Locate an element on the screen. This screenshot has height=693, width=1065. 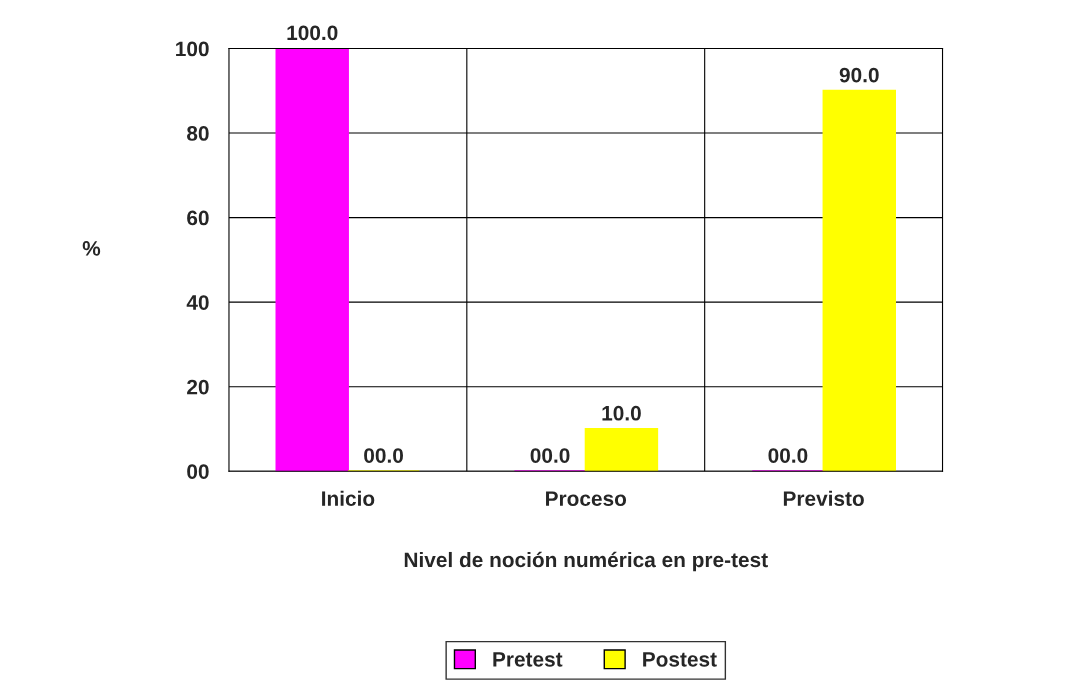
y-tick-label: 80 is located at coordinates (198, 133).